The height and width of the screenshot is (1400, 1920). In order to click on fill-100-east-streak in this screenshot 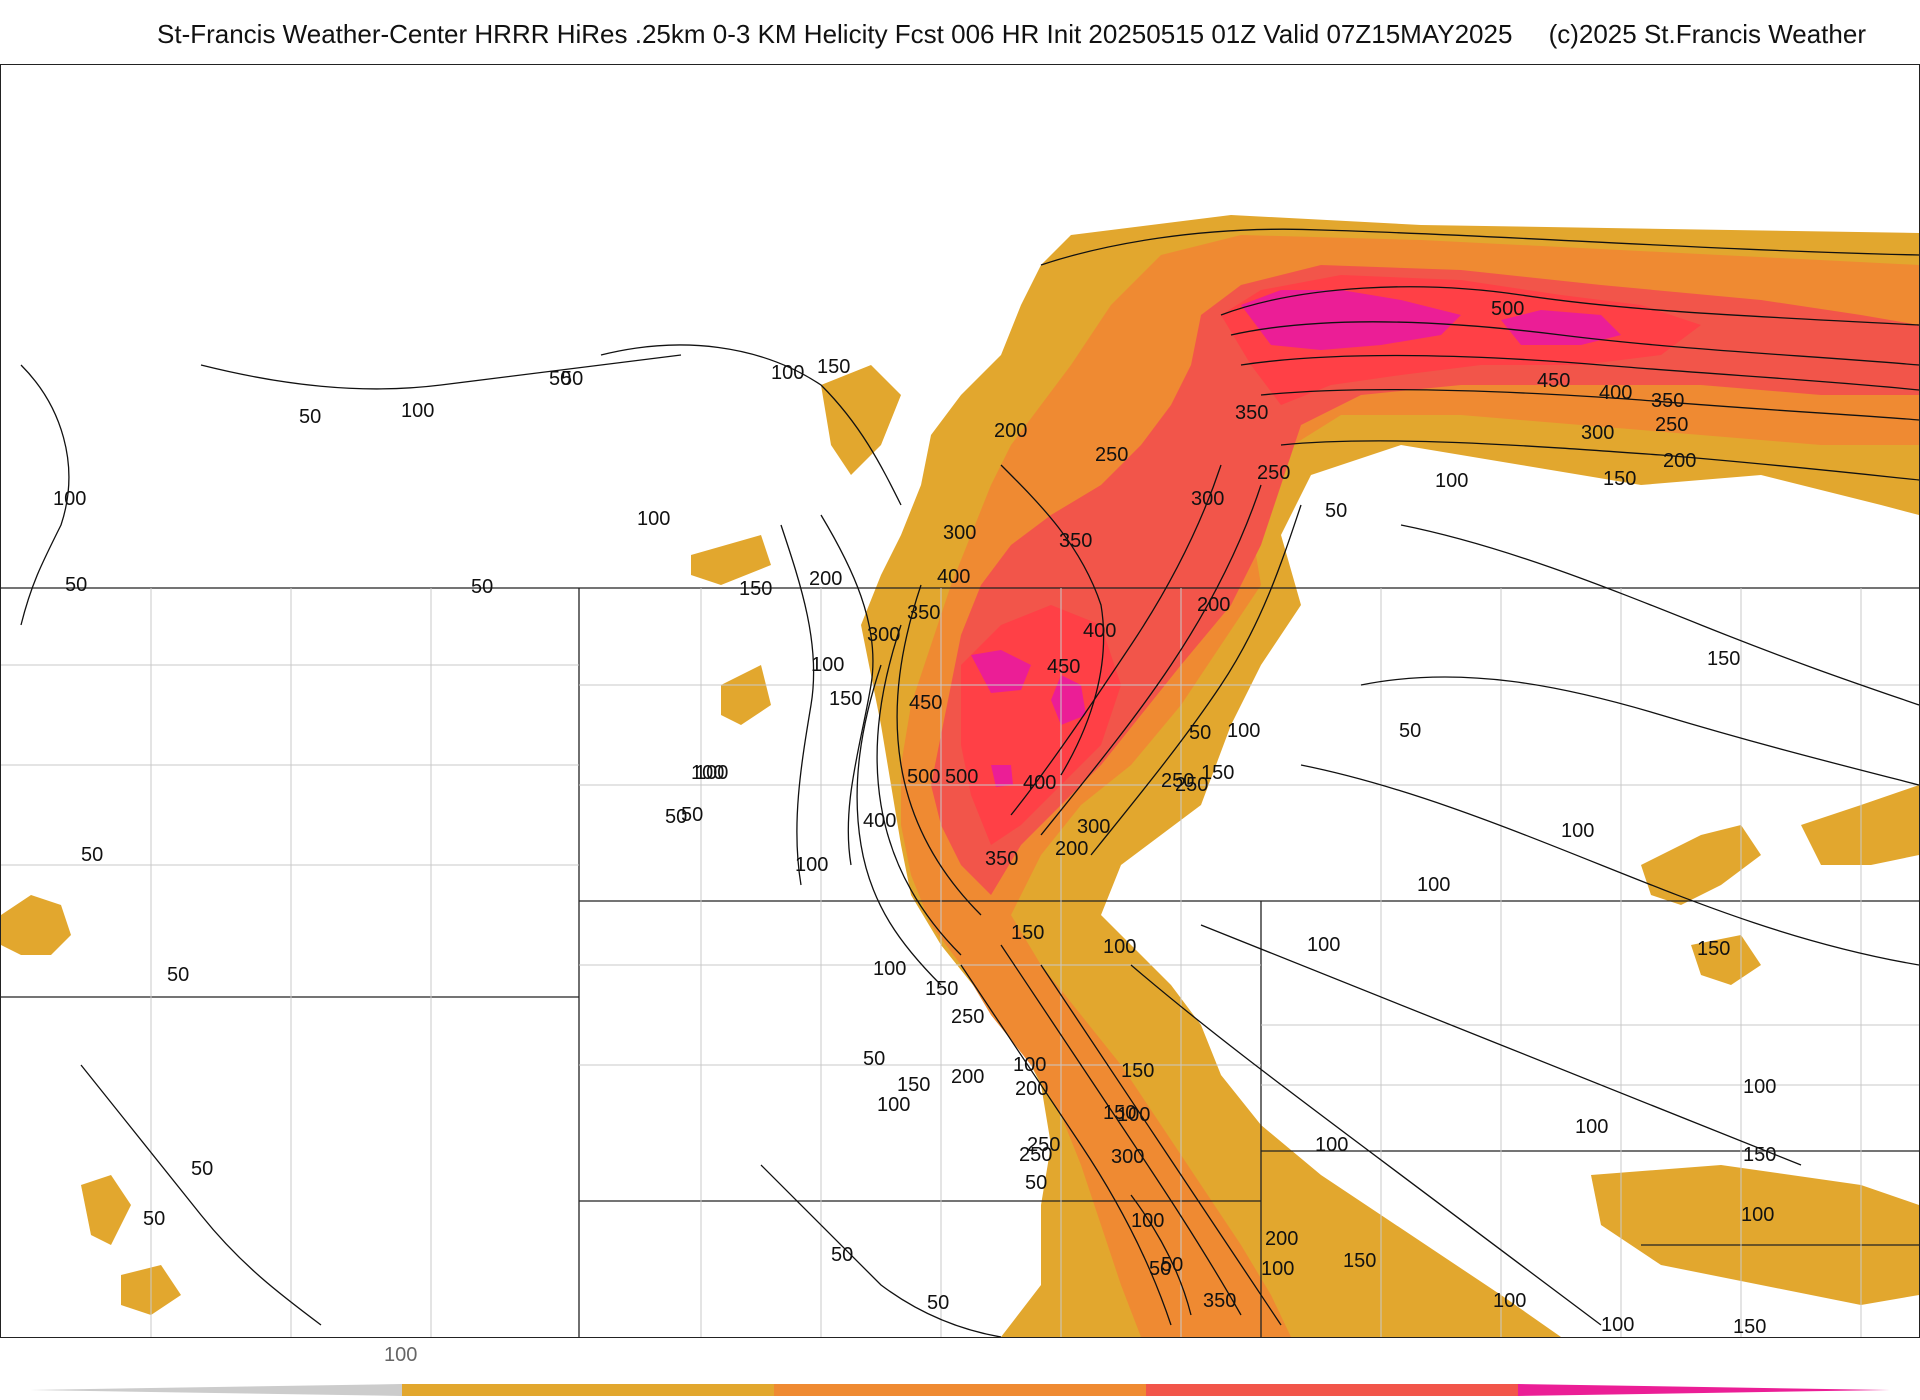, I will do `click(1701, 865)`.